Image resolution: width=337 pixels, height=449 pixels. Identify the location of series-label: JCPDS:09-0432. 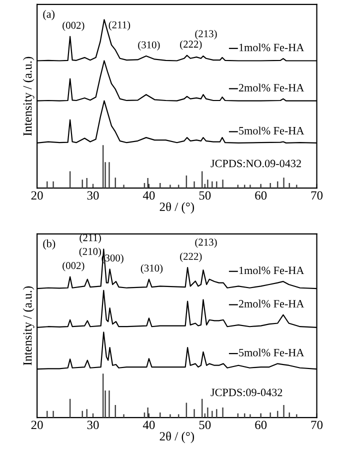
(246, 392).